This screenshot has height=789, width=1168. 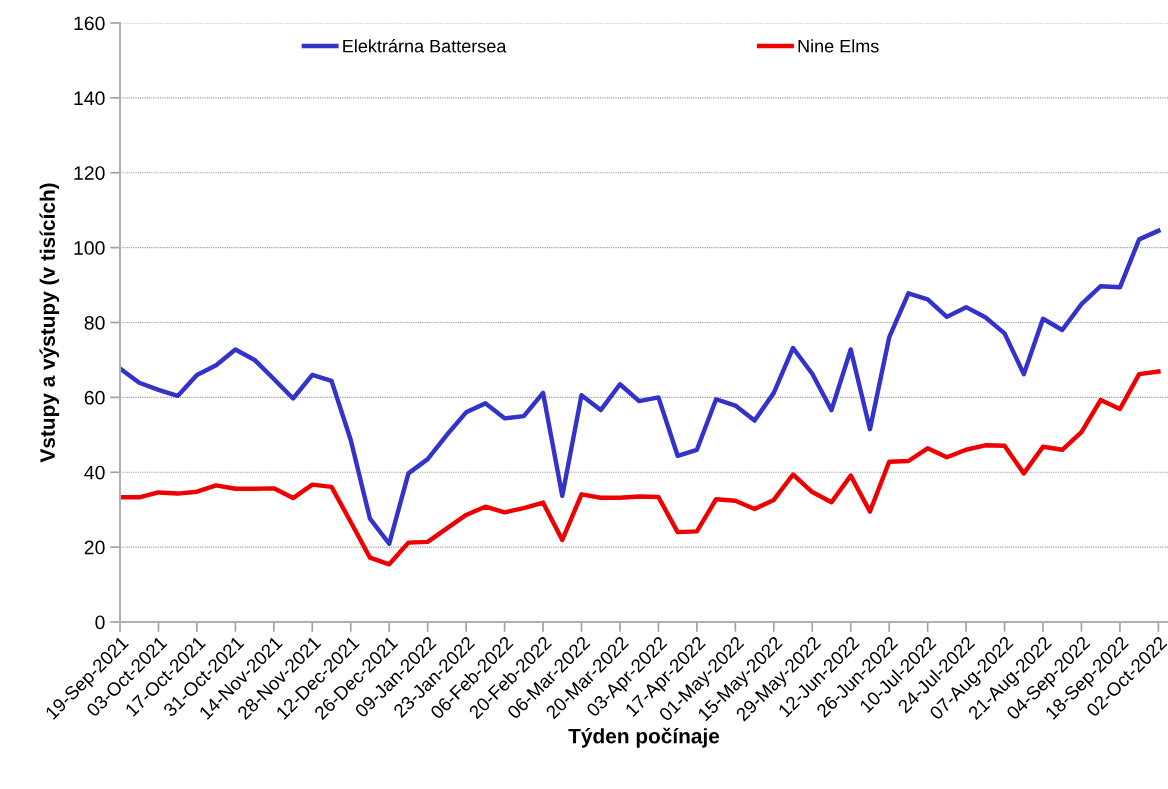 What do you see at coordinates (49, 323) in the screenshot?
I see `y-axis-title: Vstupy a výstupy (v tisících)` at bounding box center [49, 323].